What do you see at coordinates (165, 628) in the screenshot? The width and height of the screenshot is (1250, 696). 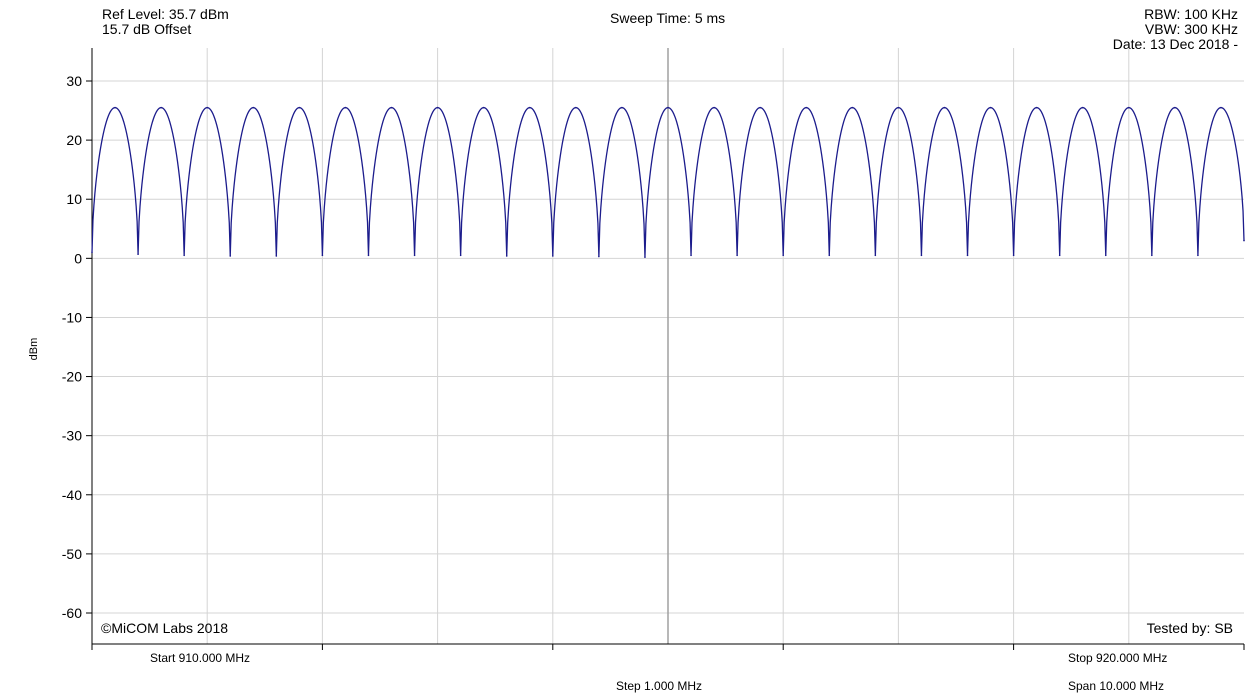 I see `copyright-label: ©MiCOM Labs 2018` at bounding box center [165, 628].